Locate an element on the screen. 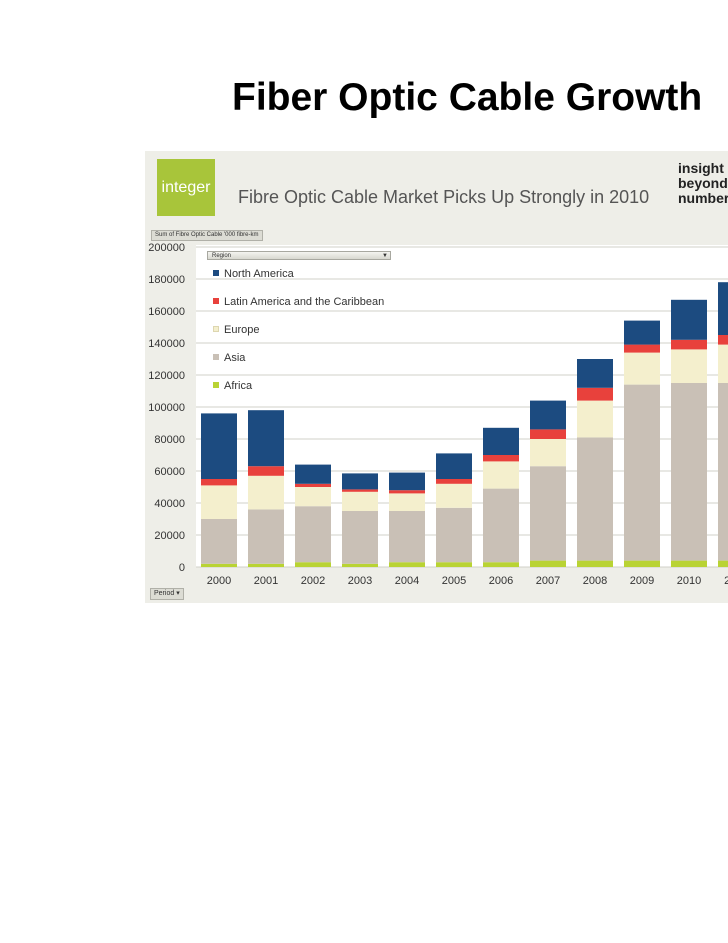 This screenshot has height=943, width=728. bar-segment-latin-america-and-the-caribbean-2003 is located at coordinates (360, 490).